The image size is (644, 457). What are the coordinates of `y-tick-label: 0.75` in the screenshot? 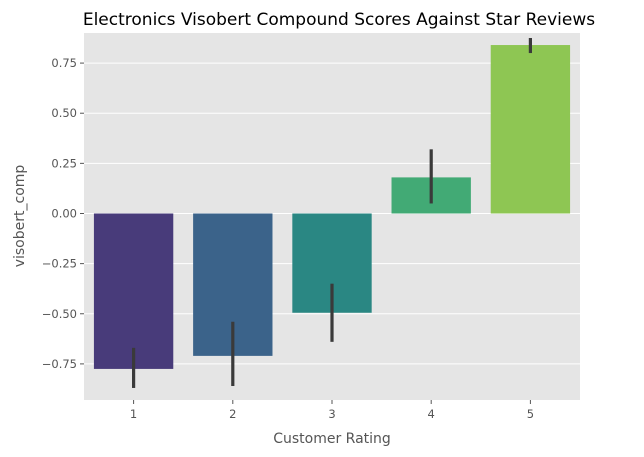 It's located at (64, 63).